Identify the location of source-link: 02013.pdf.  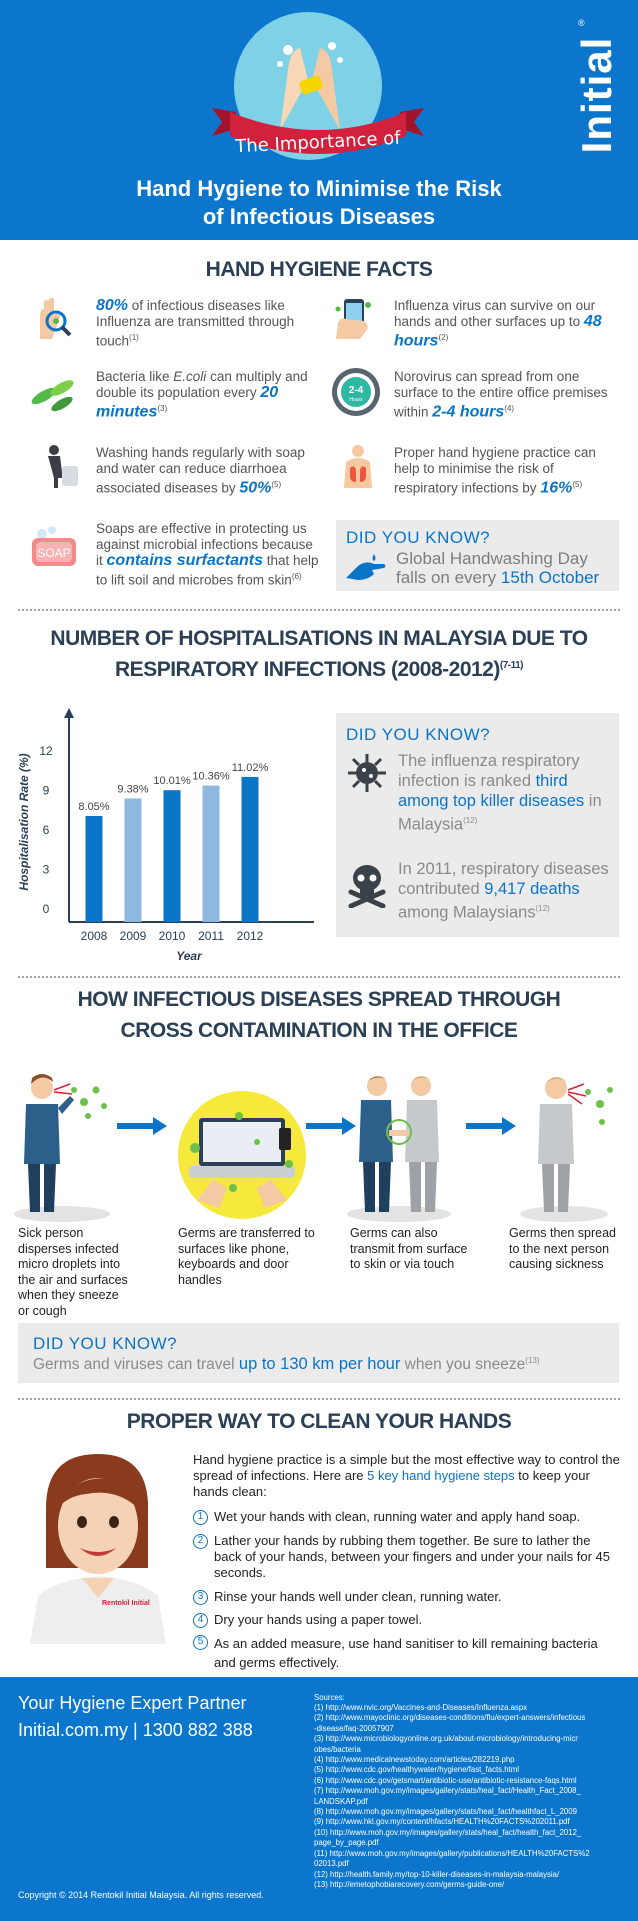
(331, 1864).